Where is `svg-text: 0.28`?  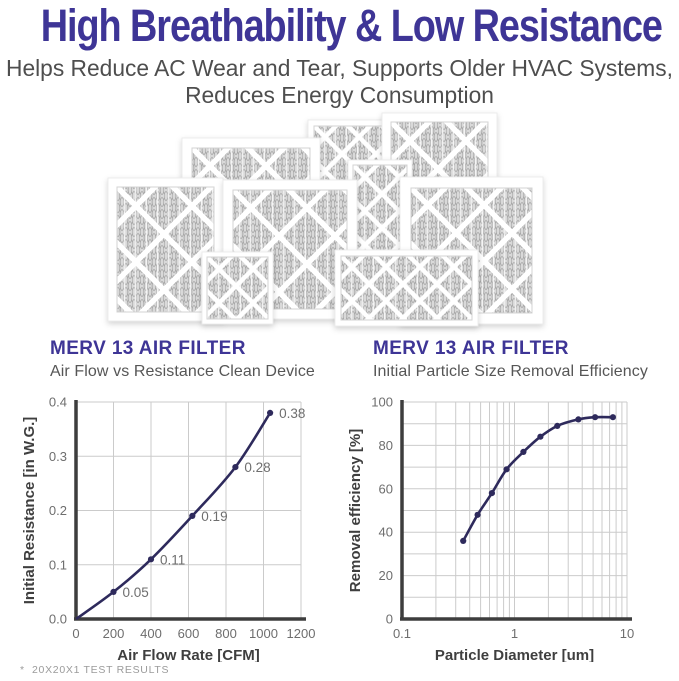
svg-text: 0.28 is located at coordinates (257, 467).